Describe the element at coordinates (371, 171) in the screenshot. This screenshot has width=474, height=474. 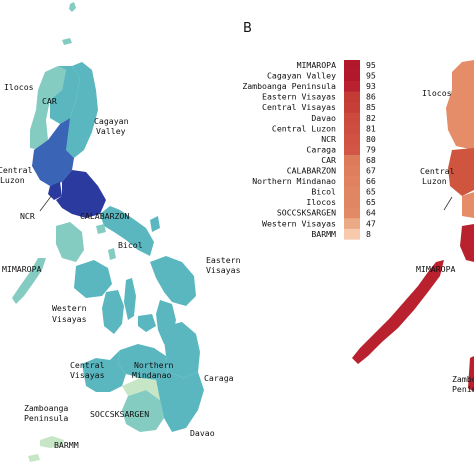
I see `legend-value: 67` at that location.